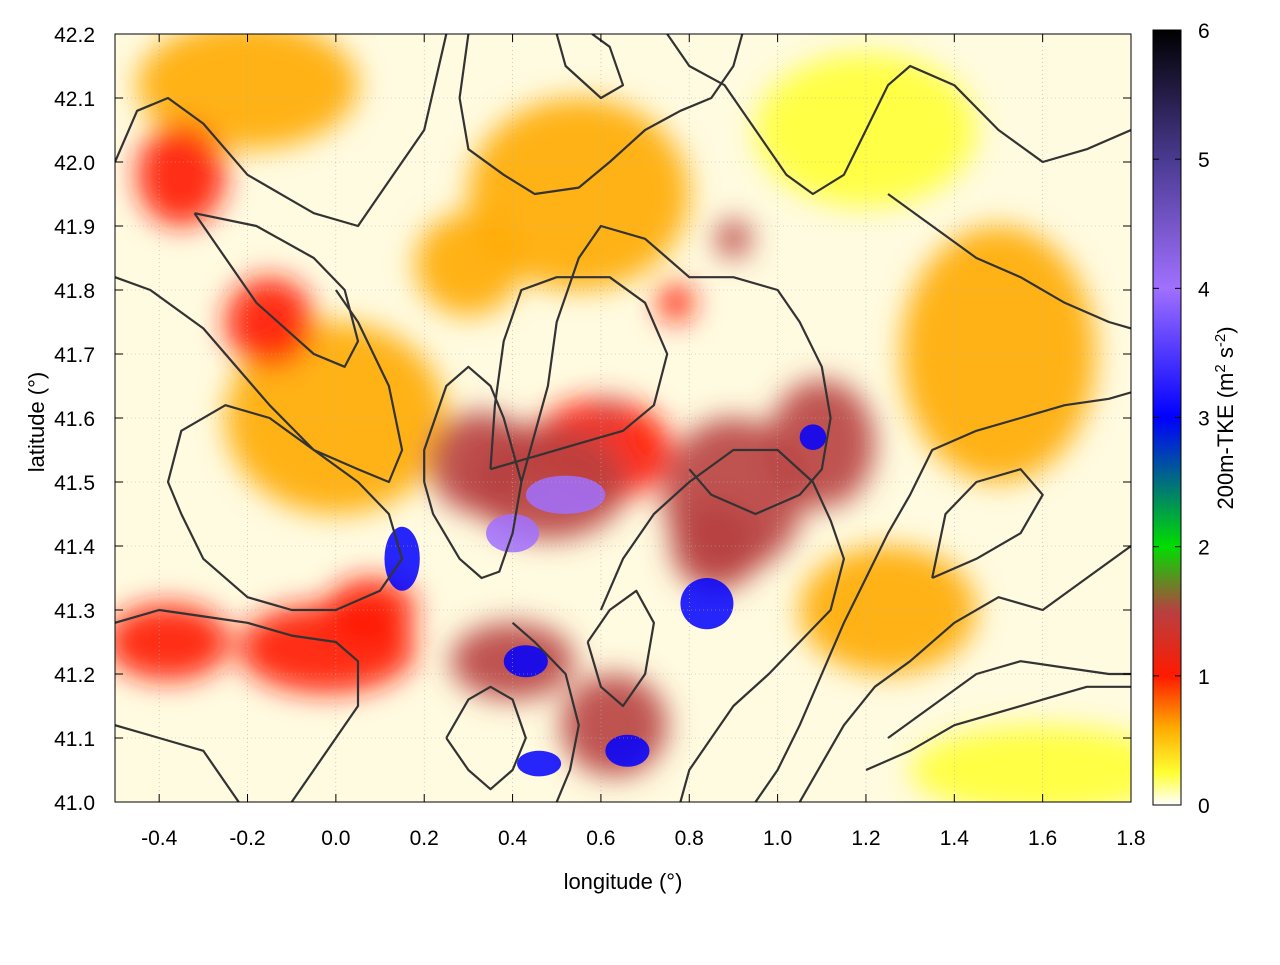 This screenshot has width=1280, height=965. What do you see at coordinates (1225, 441) in the screenshot?
I see `colorbar-label-main: 200m-TKE (m` at bounding box center [1225, 441].